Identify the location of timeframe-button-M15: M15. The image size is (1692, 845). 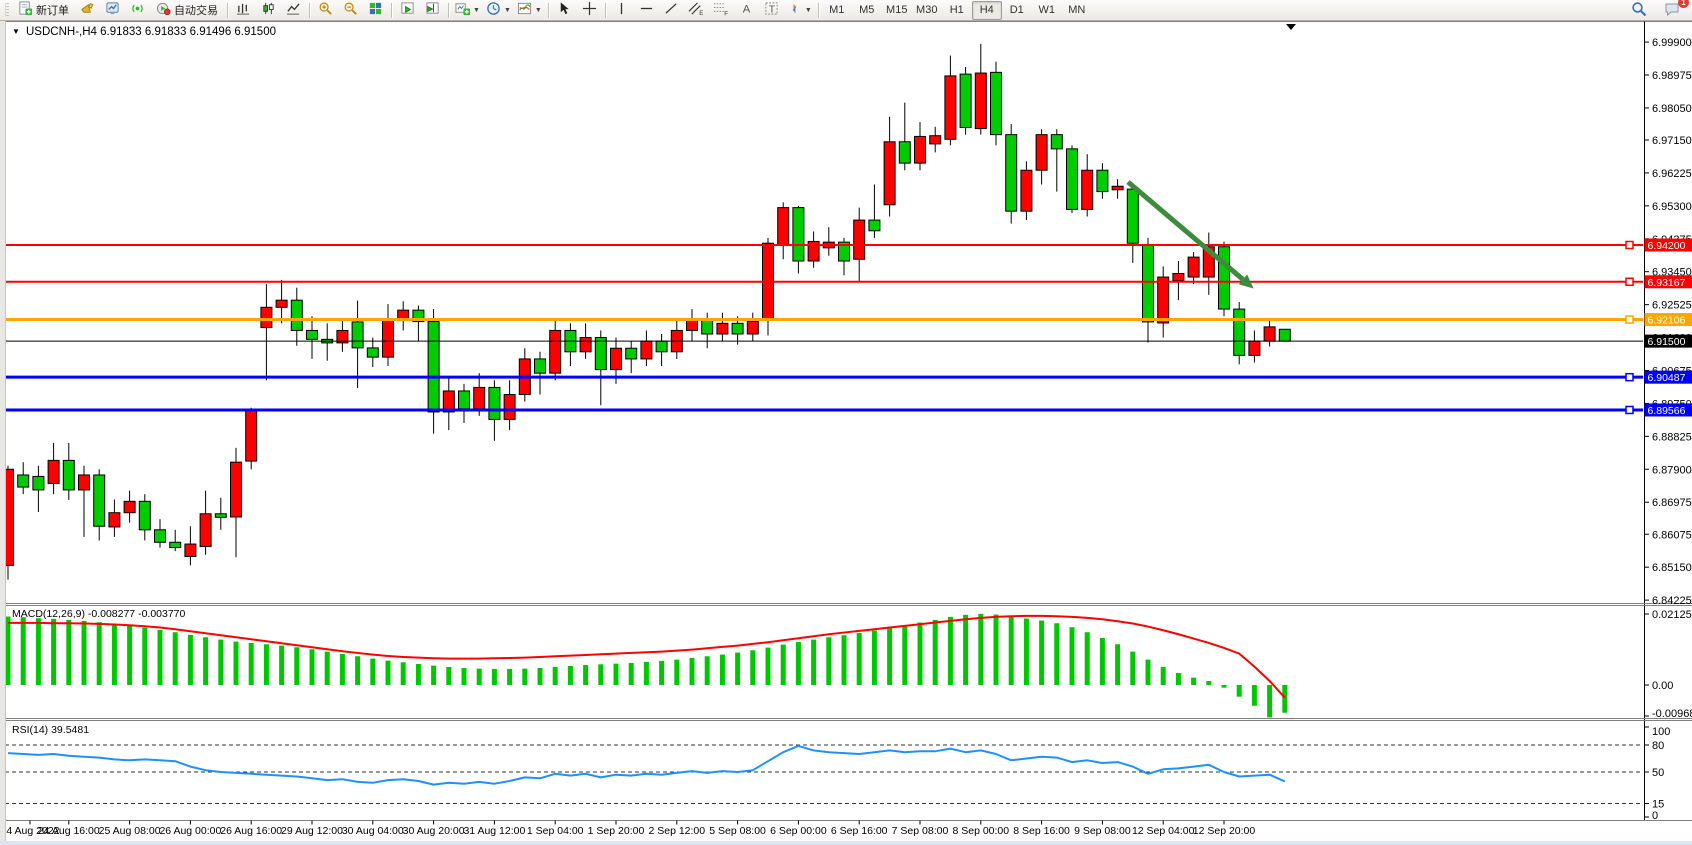
(897, 10).